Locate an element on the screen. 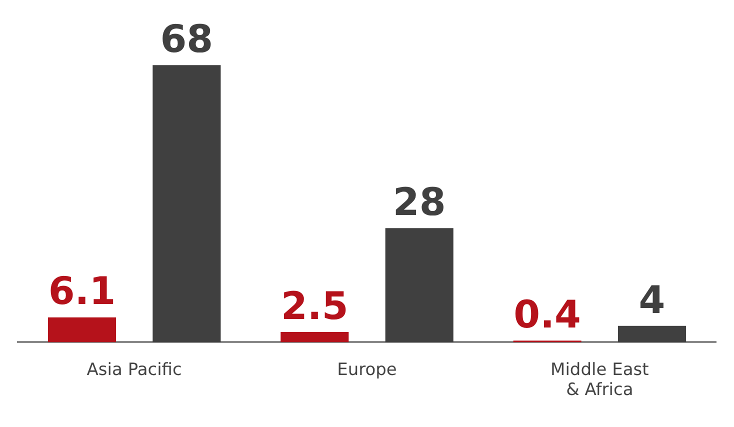 Image resolution: width=734 pixels, height=427 pixels. data-label: 0.4 is located at coordinates (547, 314).